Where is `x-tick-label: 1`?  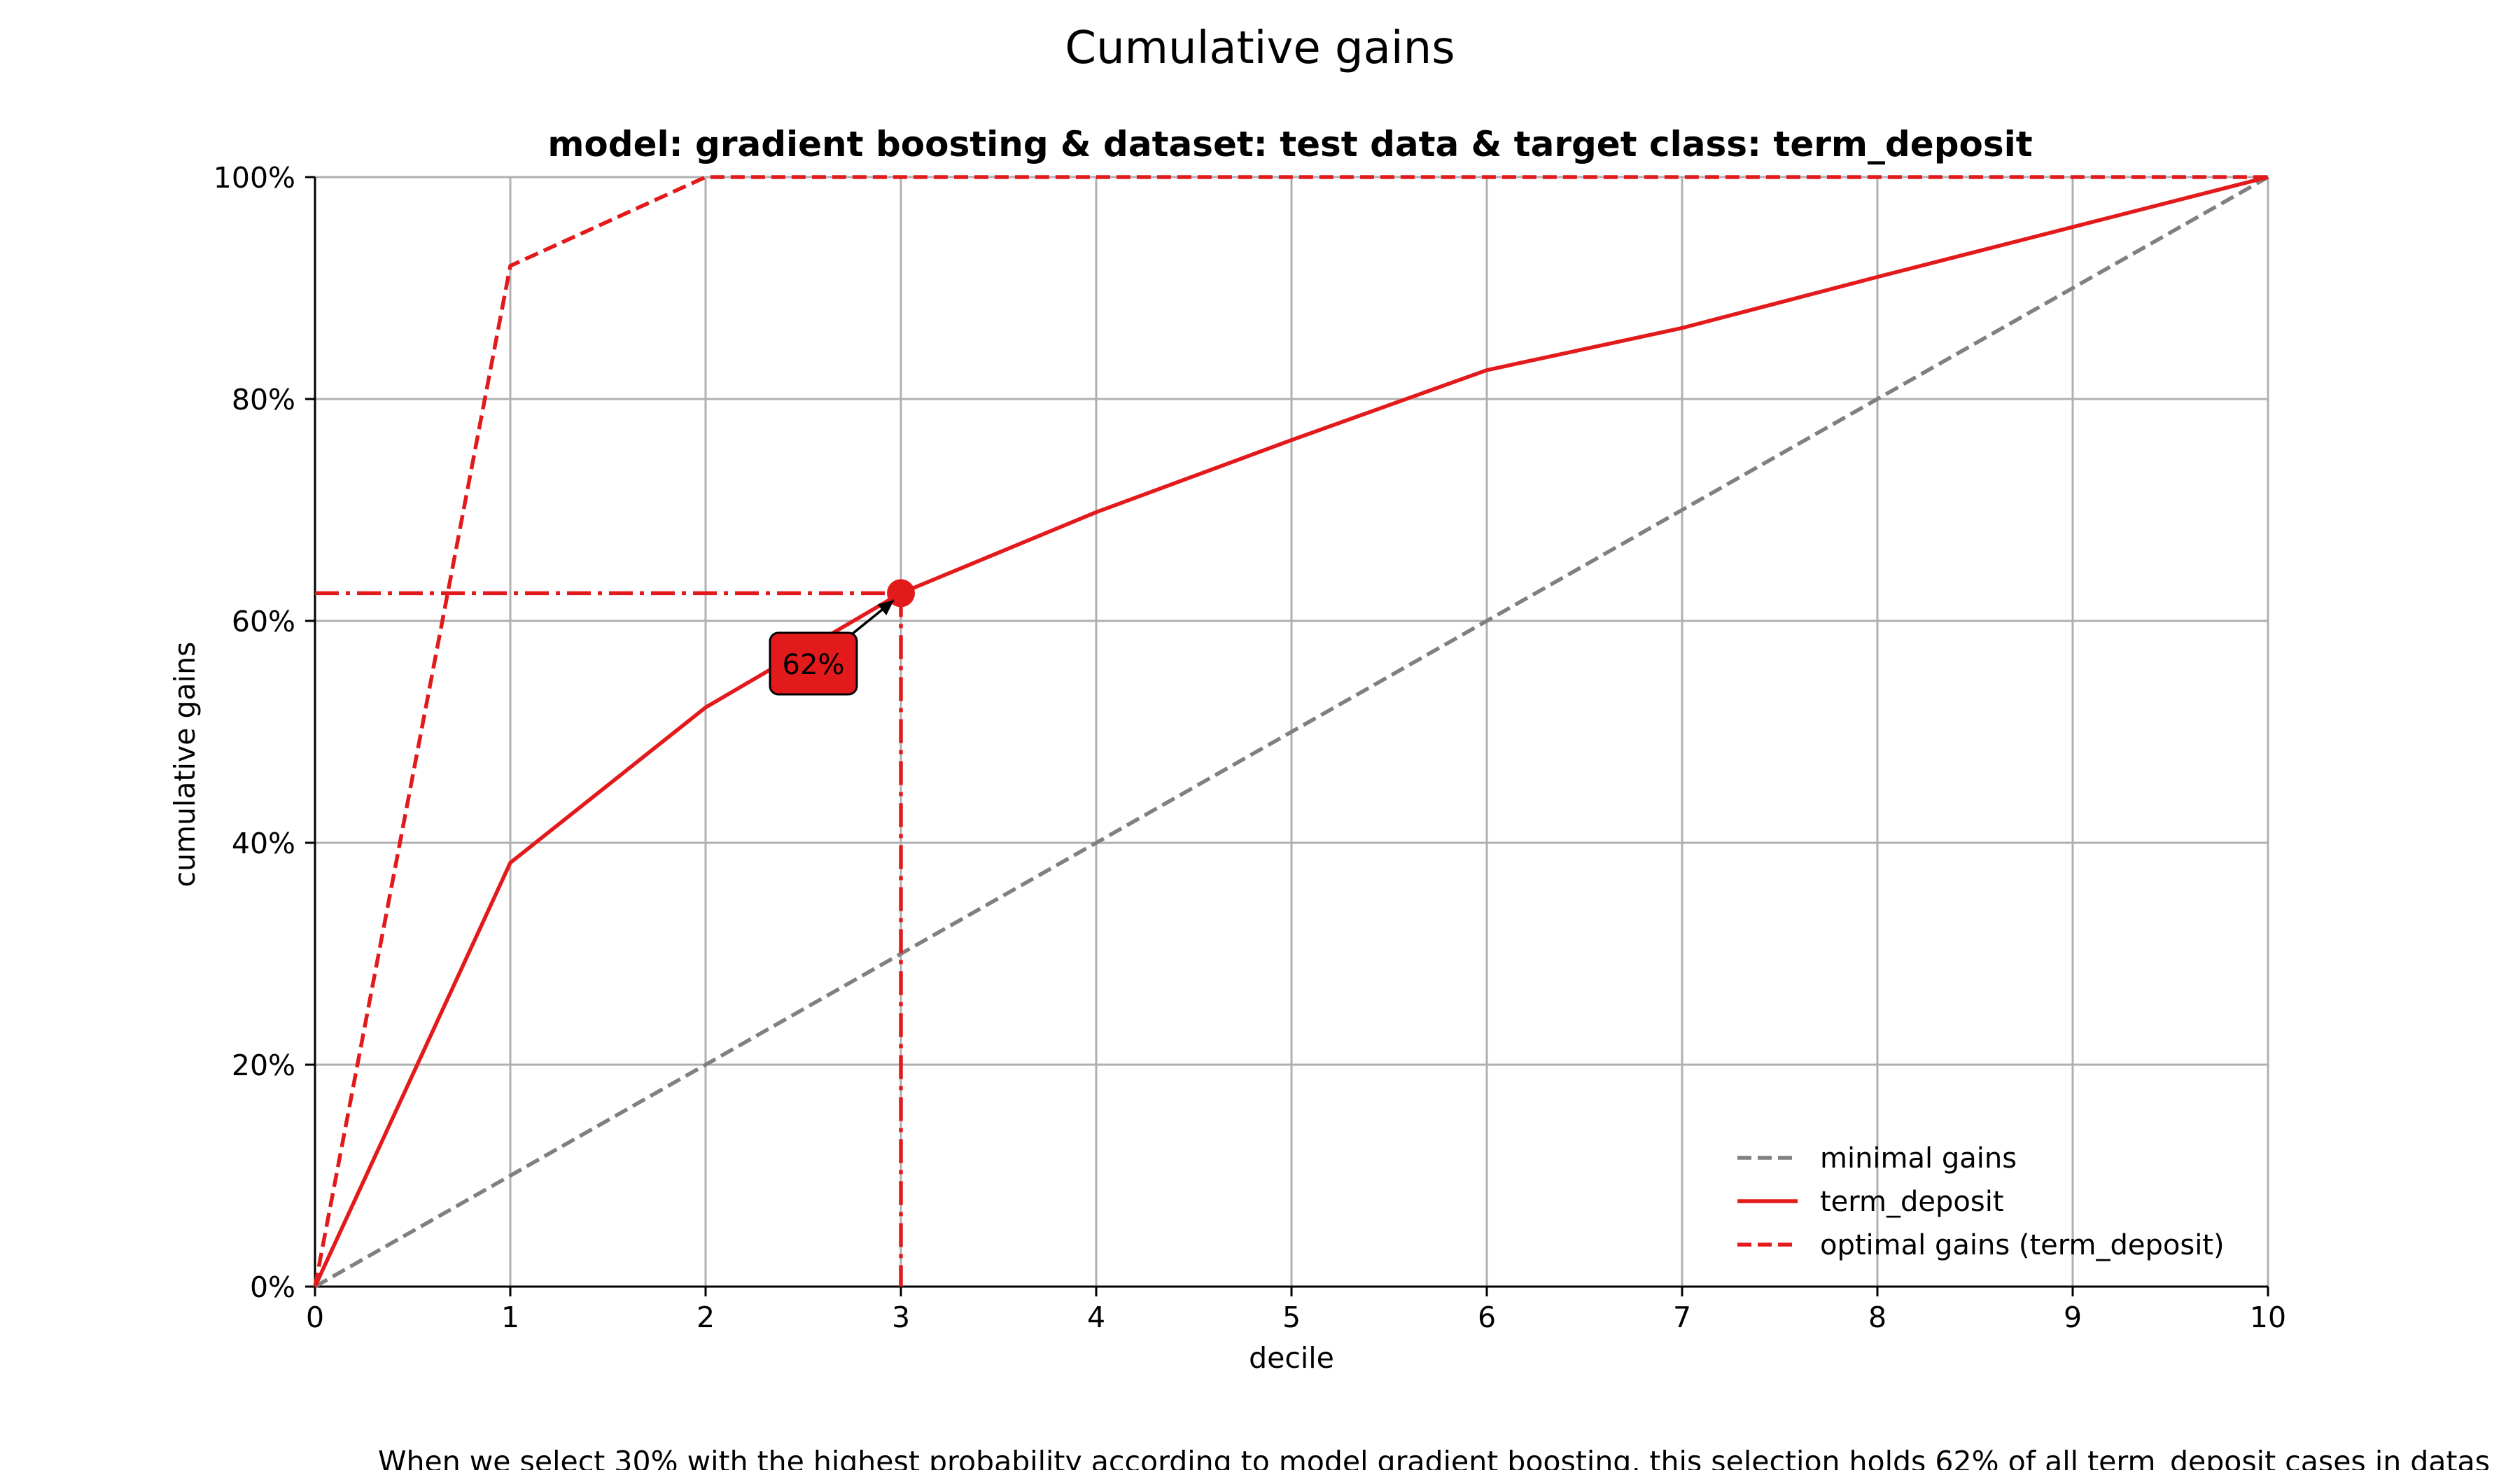 x-tick-label: 1 is located at coordinates (510, 1317).